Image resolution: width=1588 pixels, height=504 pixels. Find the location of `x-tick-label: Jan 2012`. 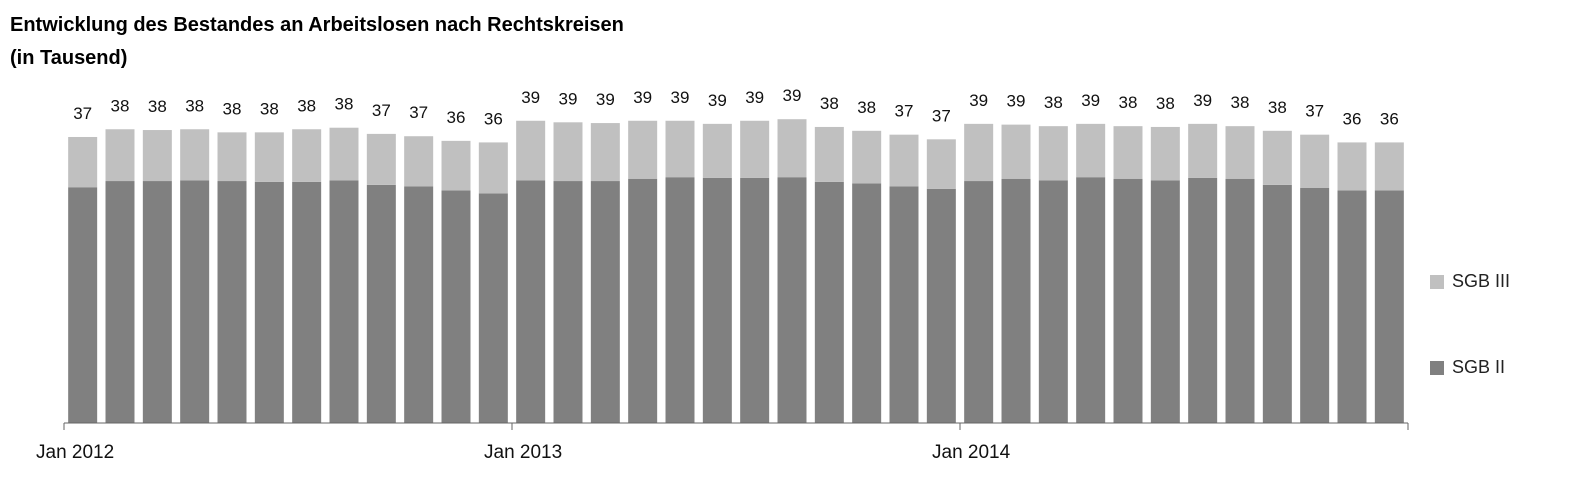

x-tick-label: Jan 2012 is located at coordinates (75, 452).